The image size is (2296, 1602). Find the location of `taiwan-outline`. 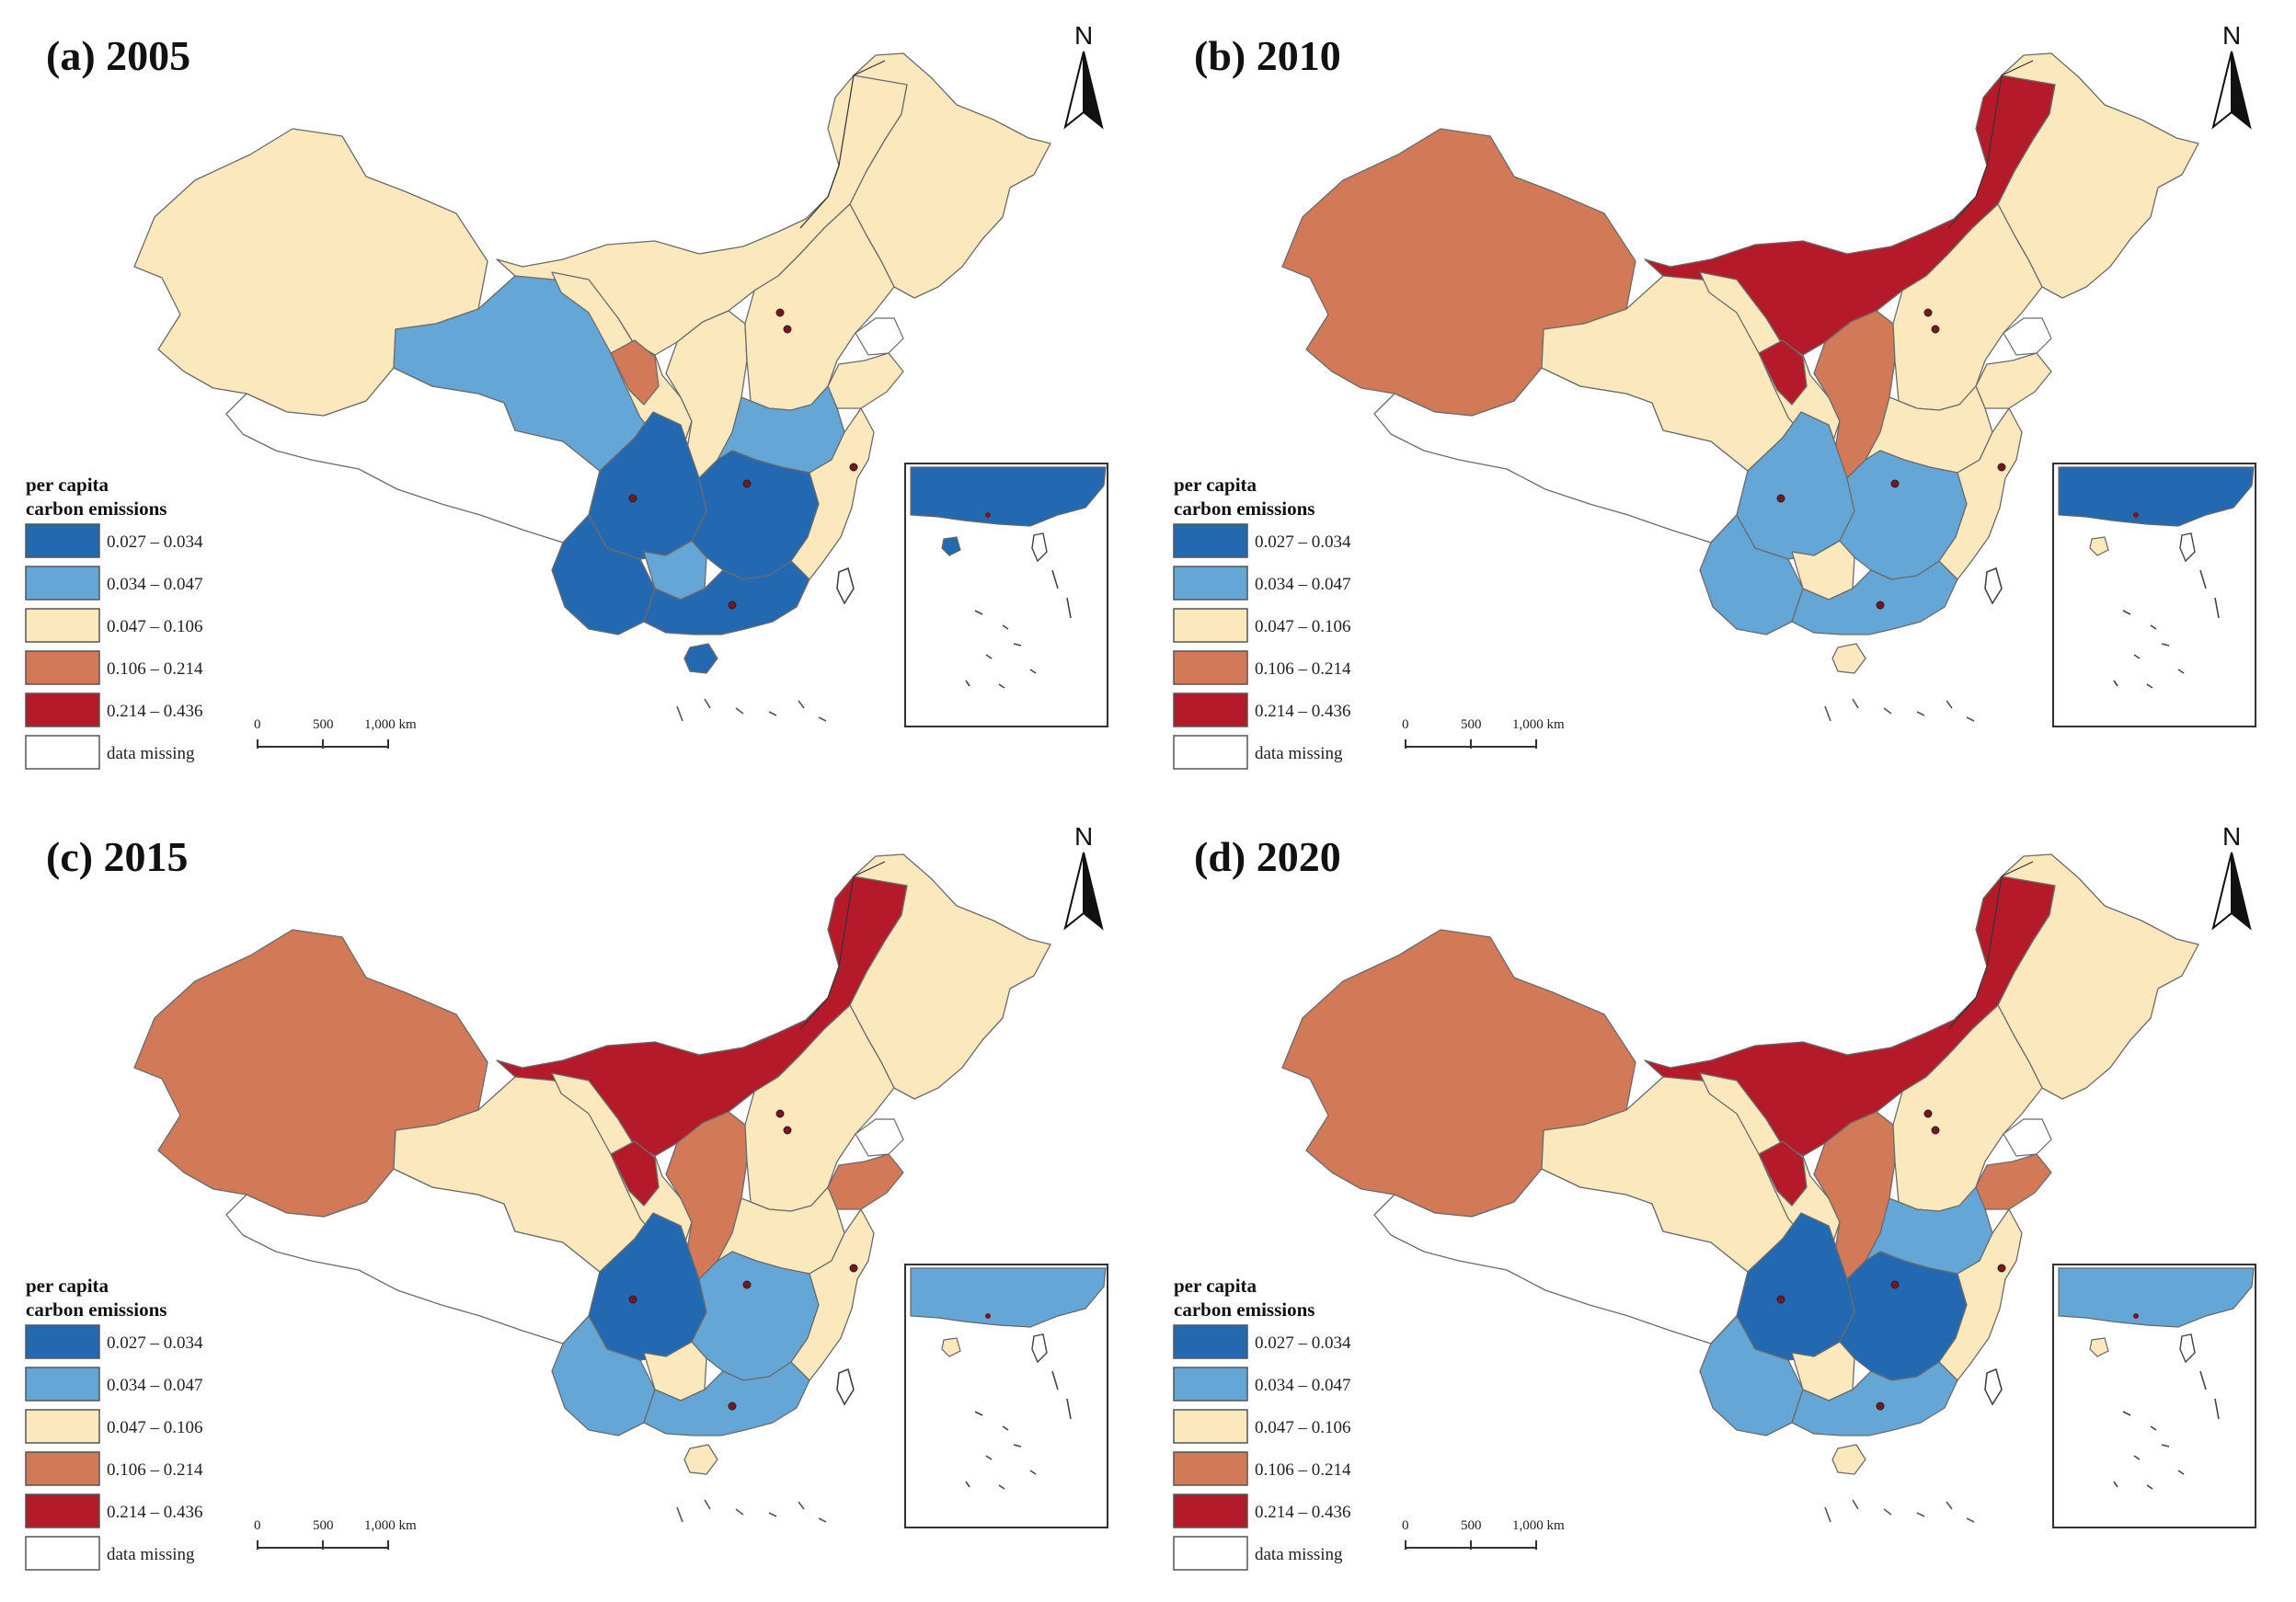

taiwan-outline is located at coordinates (1993, 585).